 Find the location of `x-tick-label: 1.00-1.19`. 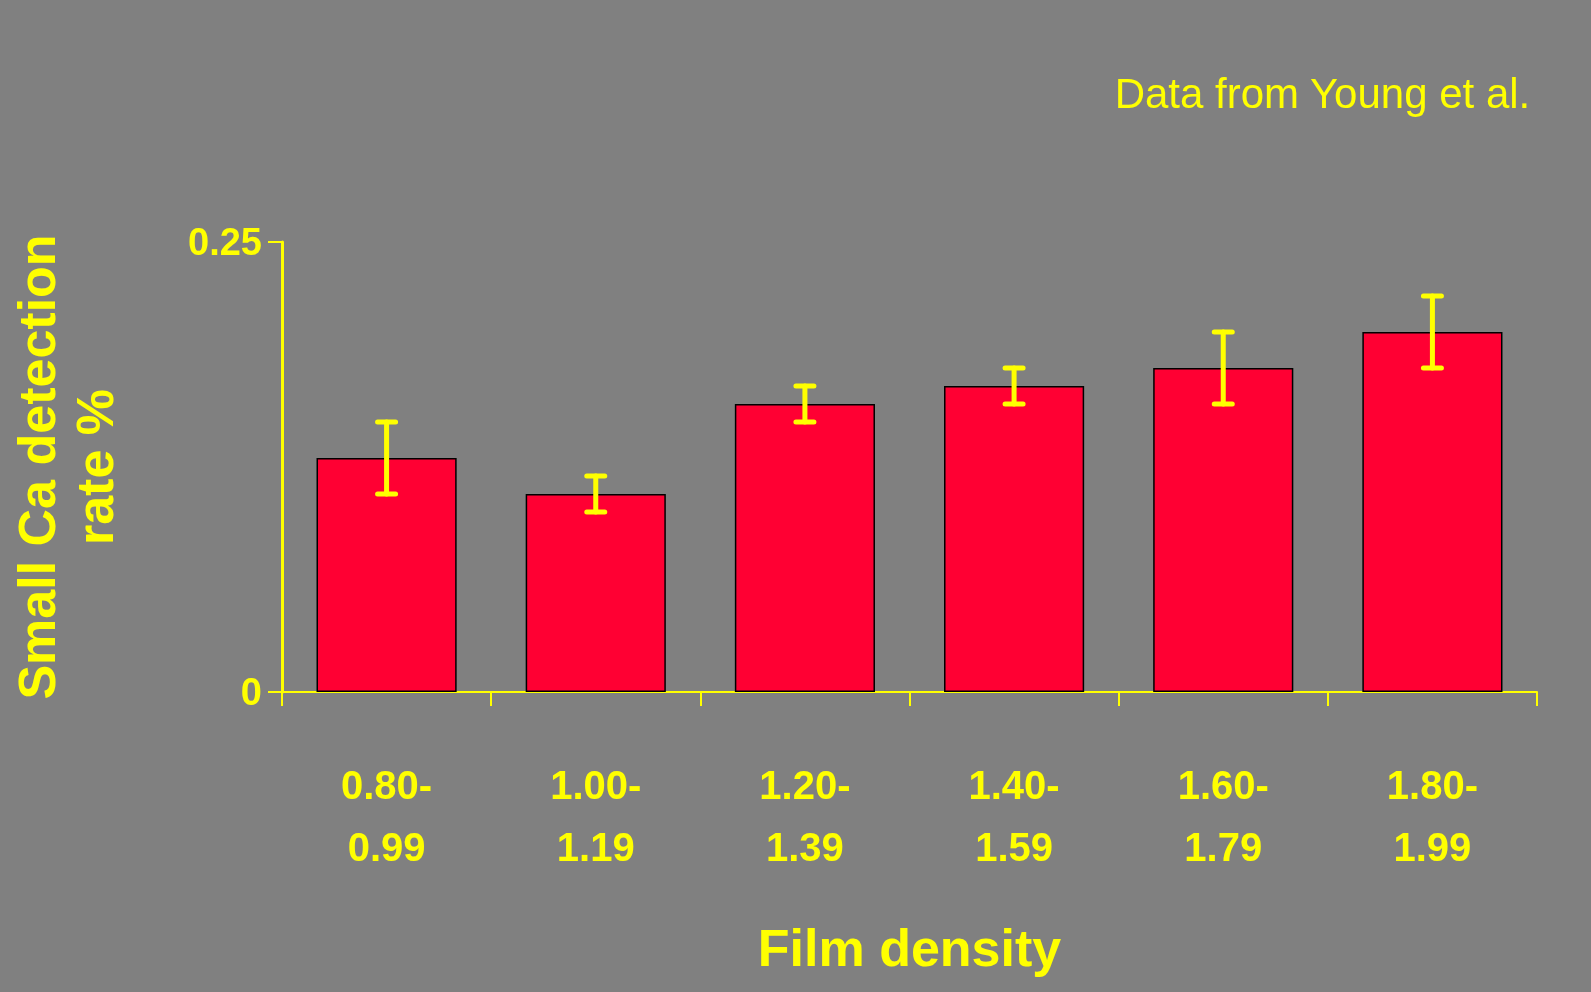

x-tick-label: 1.00-1.19 is located at coordinates (596, 816).